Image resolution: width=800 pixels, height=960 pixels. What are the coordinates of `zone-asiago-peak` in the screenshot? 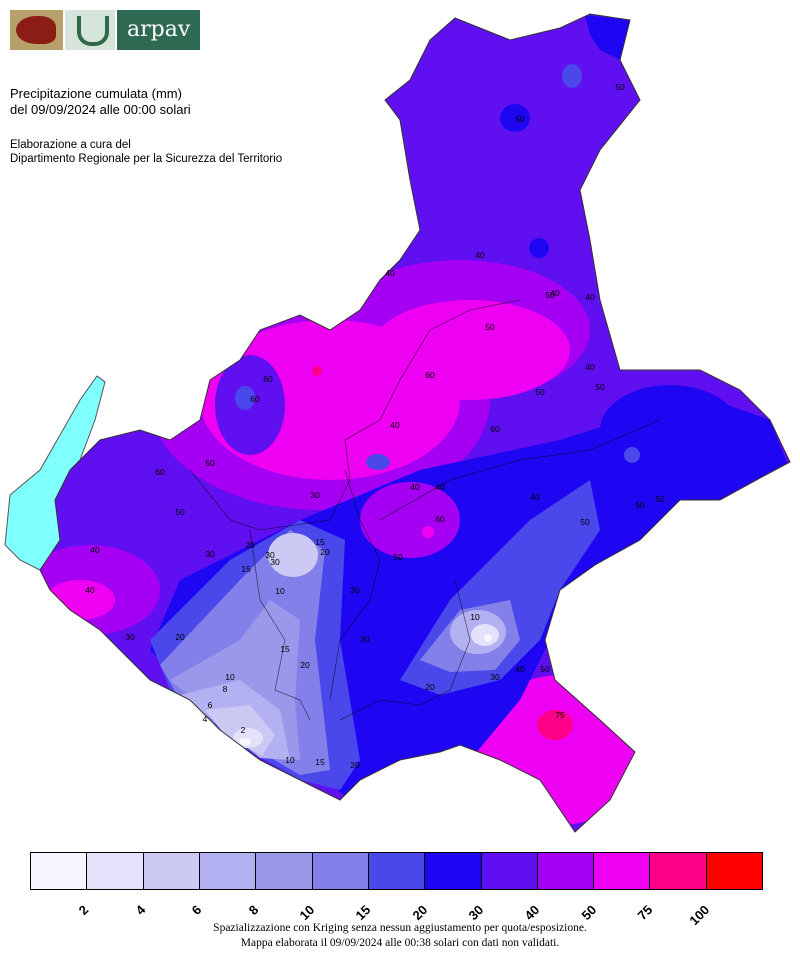 It's located at (245, 398).